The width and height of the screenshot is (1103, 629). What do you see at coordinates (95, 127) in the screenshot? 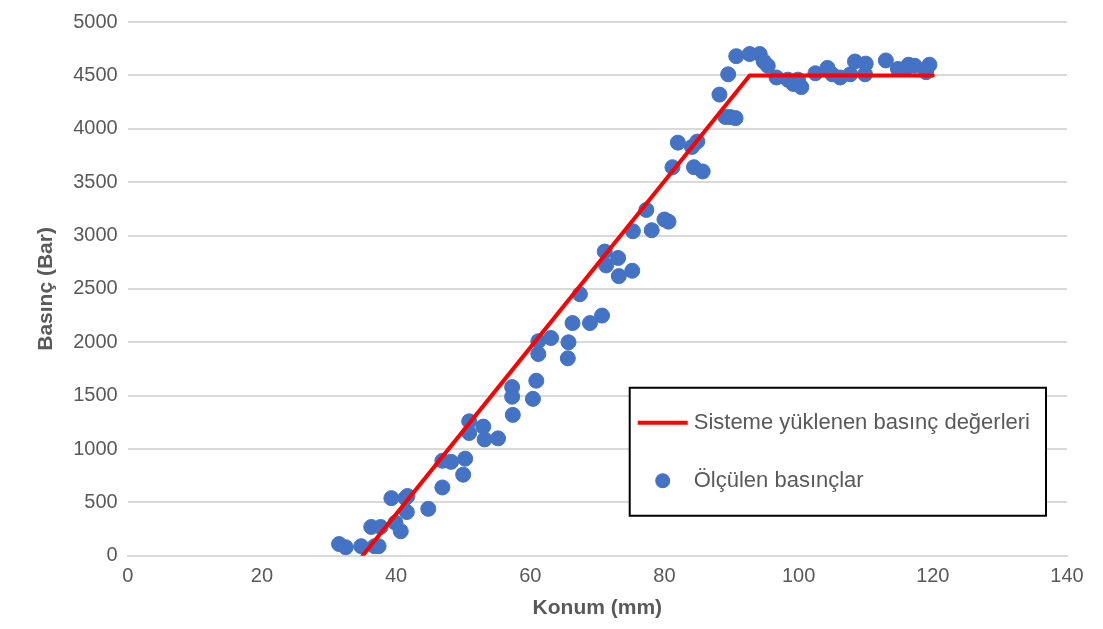
I see `y-tick-label: 4000` at bounding box center [95, 127].